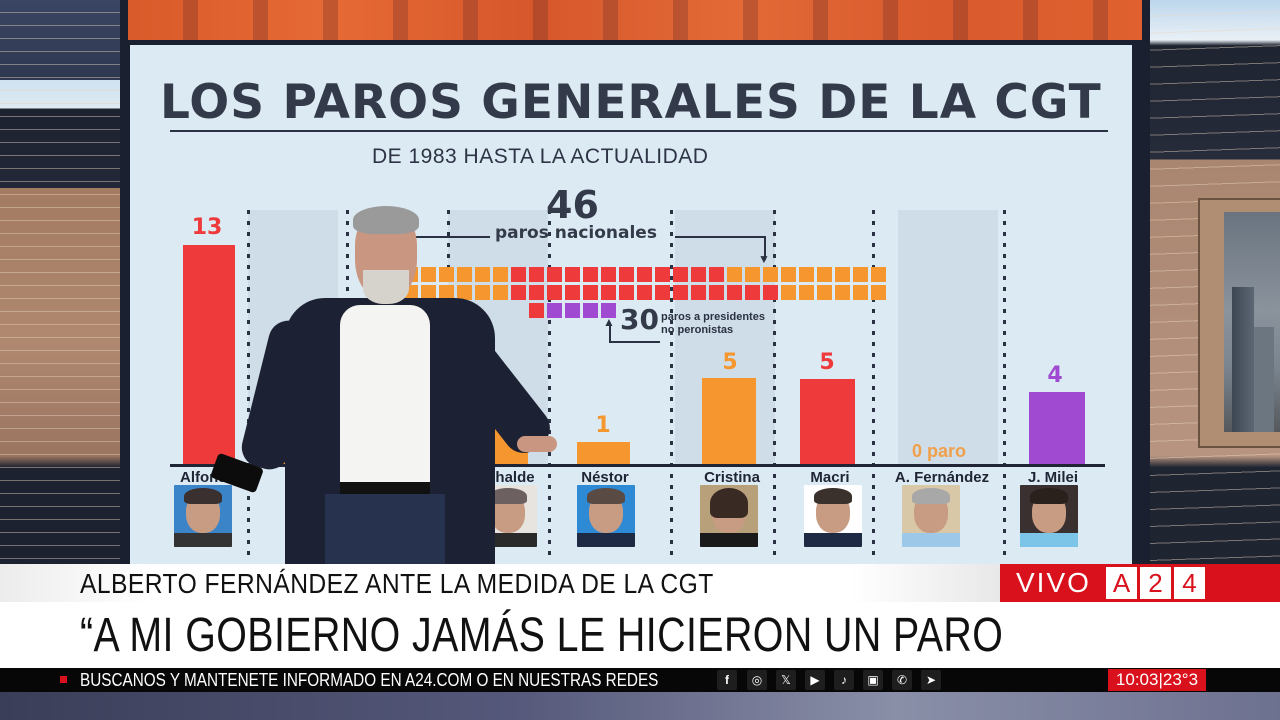 The width and height of the screenshot is (1280, 720). Describe the element at coordinates (540, 156) in the screenshot. I see `chart-subtitle: DE 1983 HASTA LA ACTUALIDAD` at that location.